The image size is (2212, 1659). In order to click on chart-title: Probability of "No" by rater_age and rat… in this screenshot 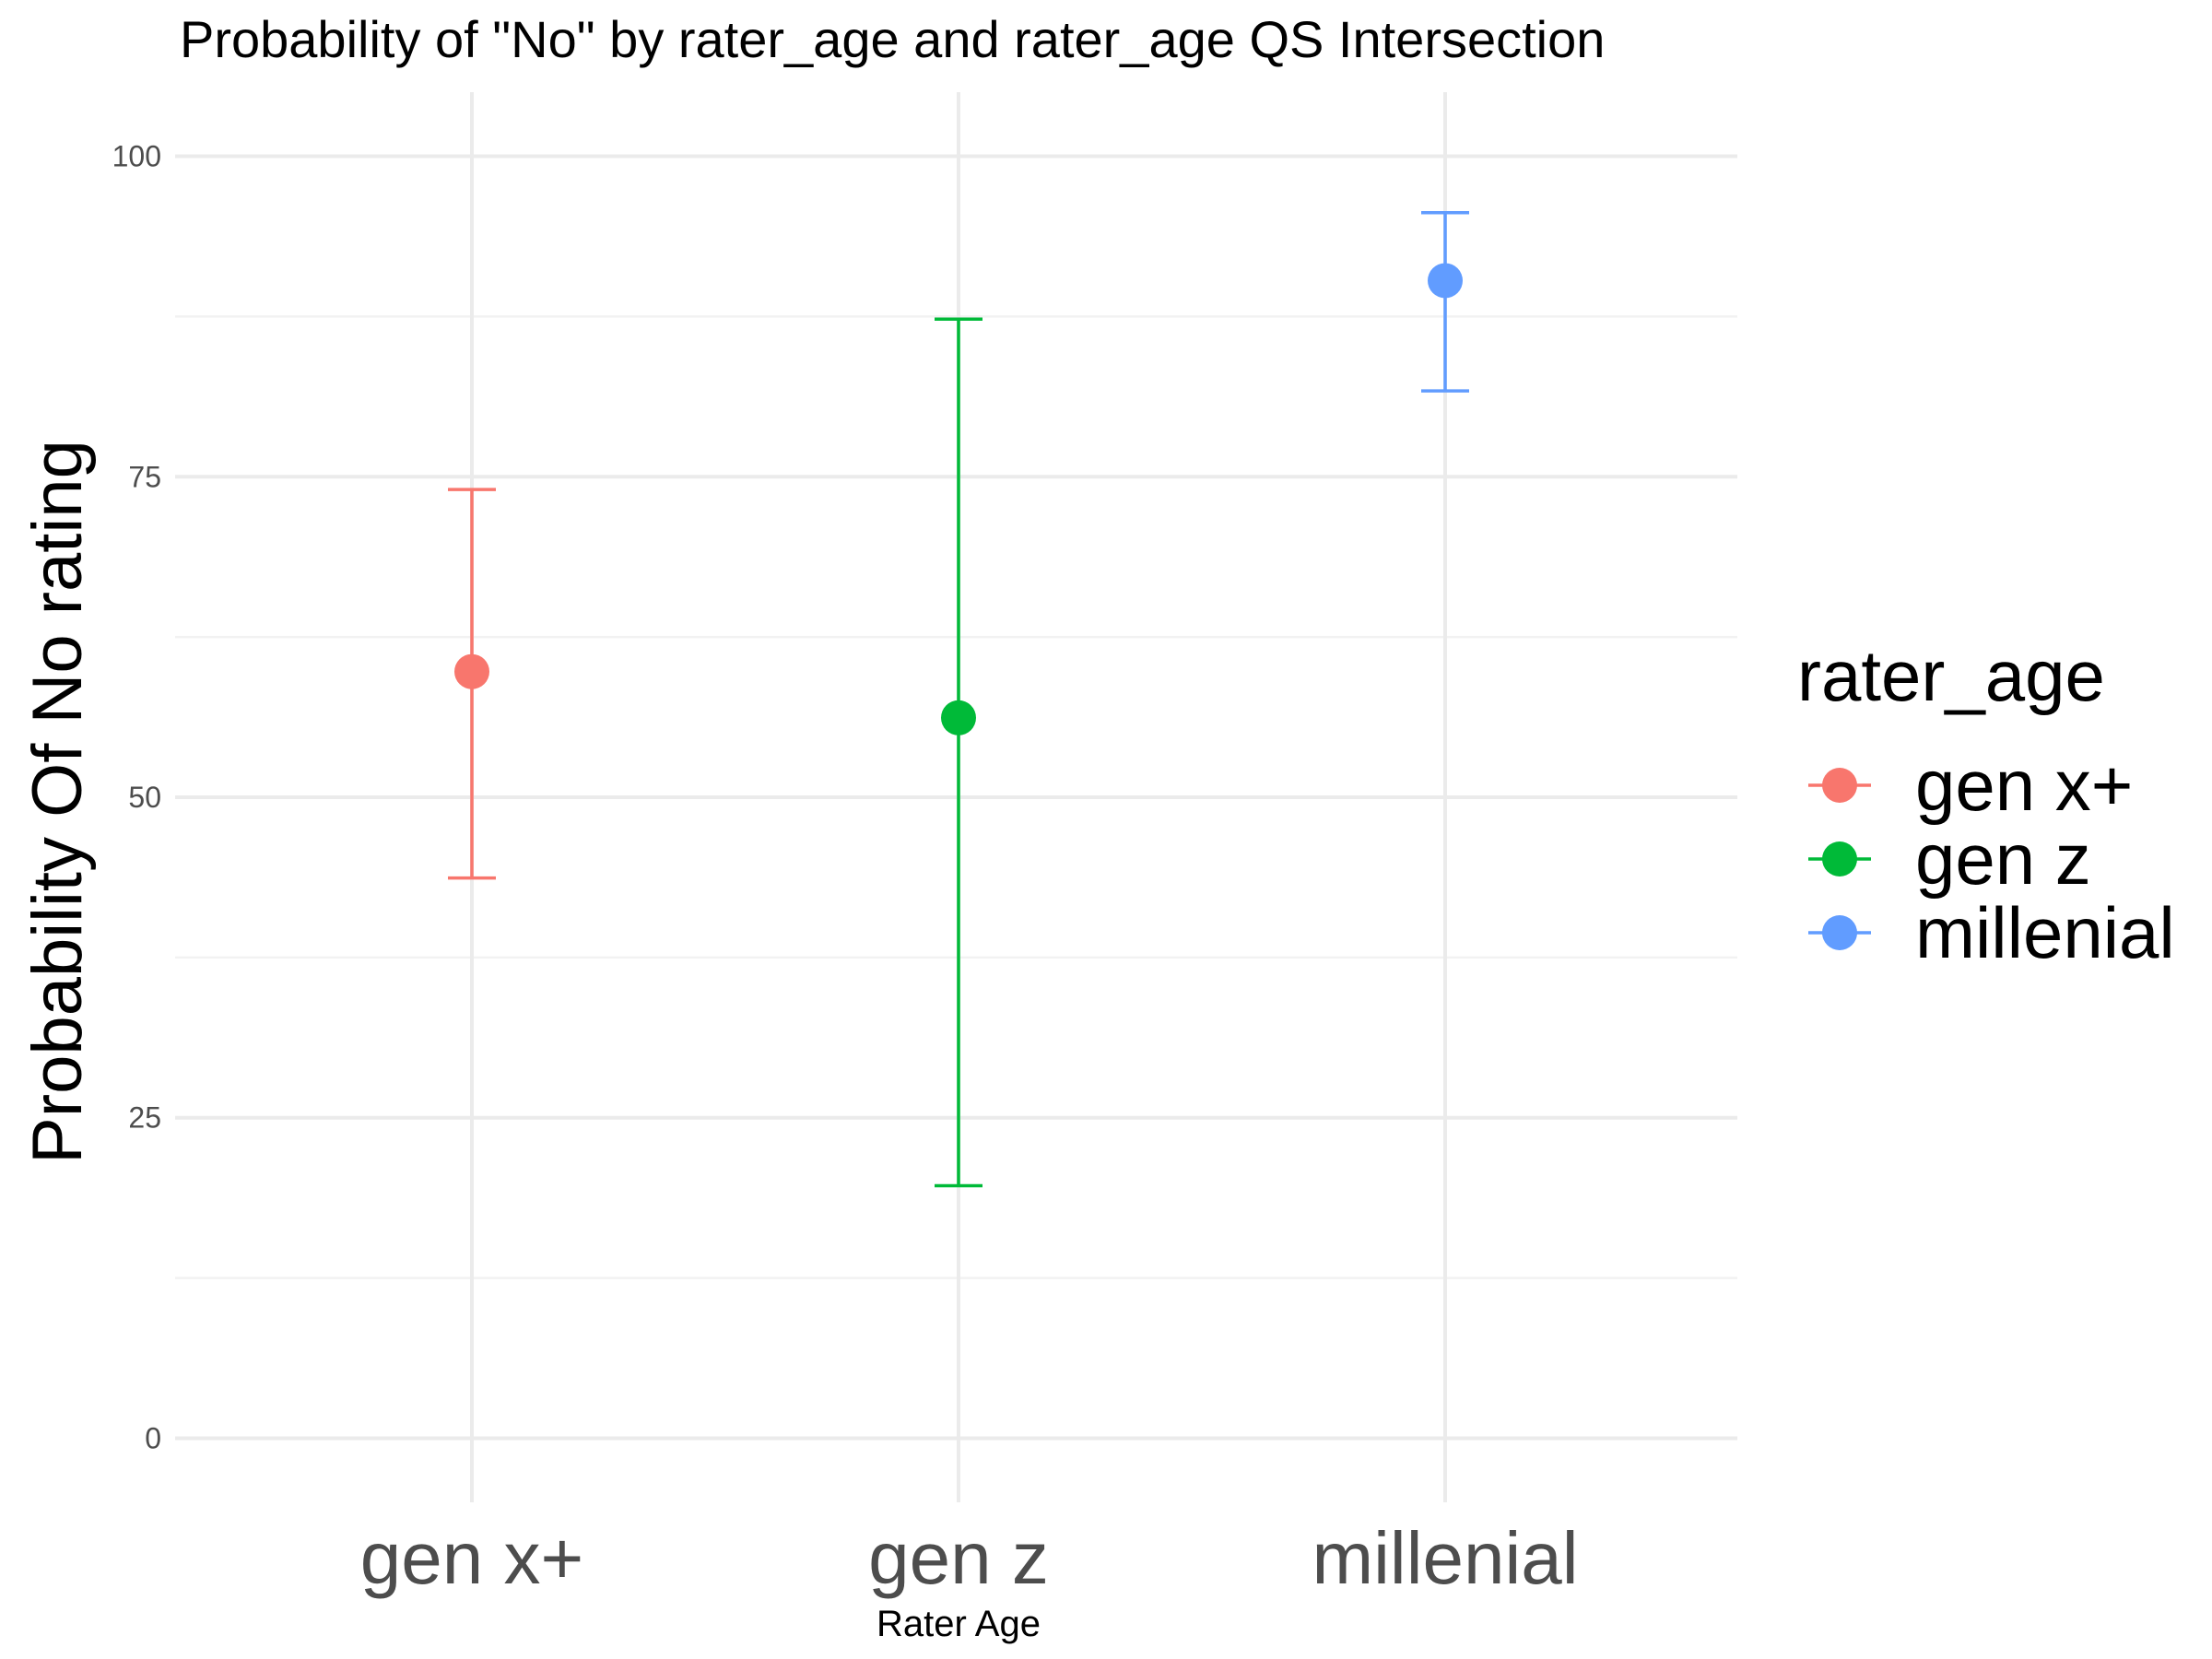, I will do `click(892, 39)`.